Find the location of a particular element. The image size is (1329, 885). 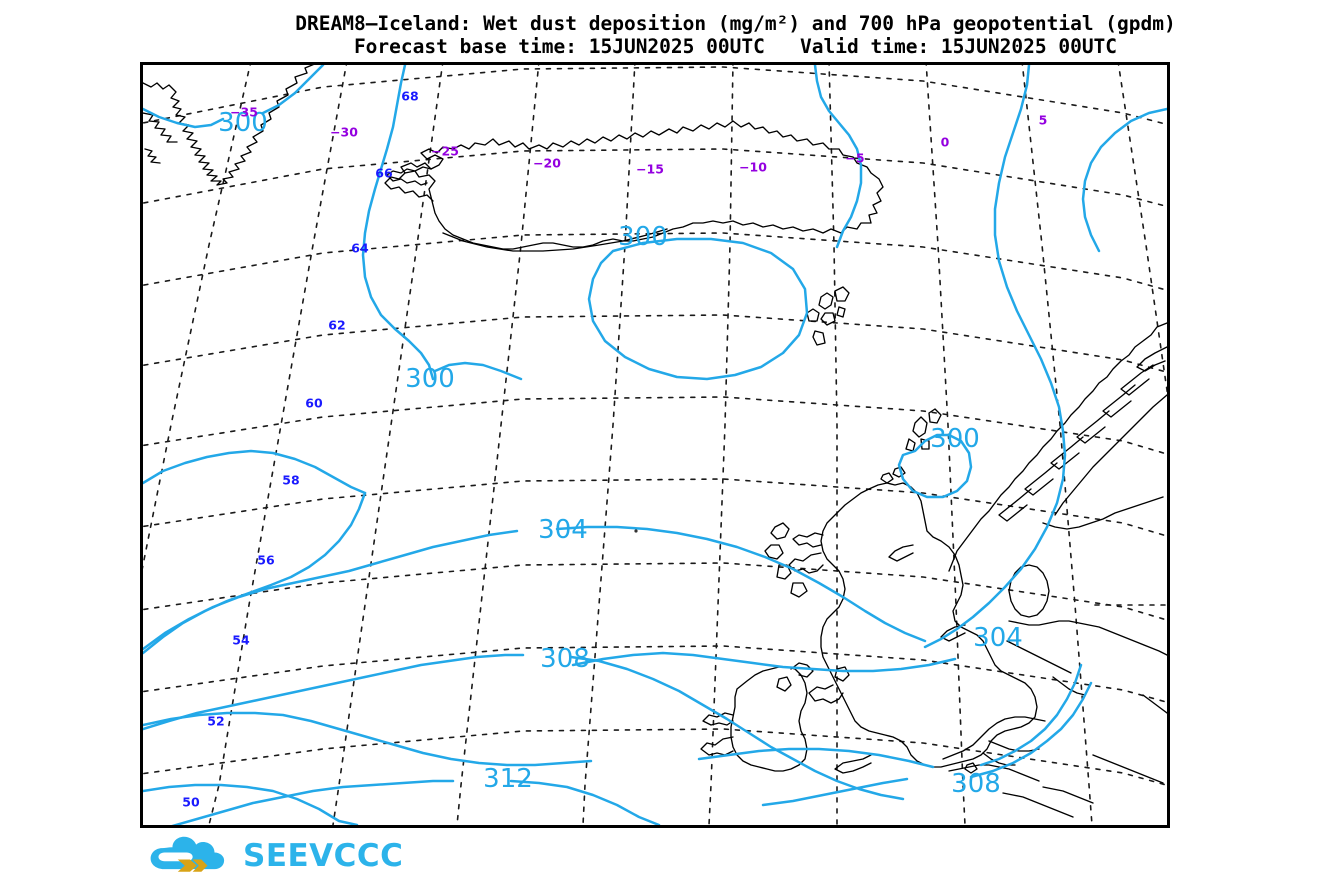

longitude-label-m10: −10 is located at coordinates (753, 167).